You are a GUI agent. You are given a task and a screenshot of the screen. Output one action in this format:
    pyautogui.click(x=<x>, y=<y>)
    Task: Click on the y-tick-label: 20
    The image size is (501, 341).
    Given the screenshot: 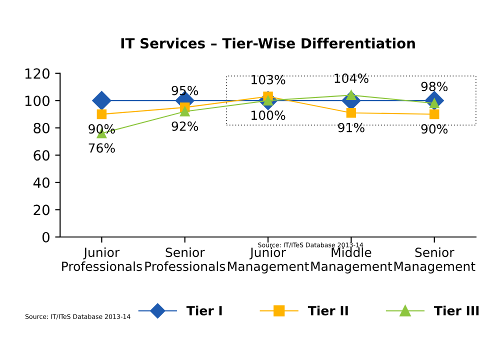 What is the action you would take?
    pyautogui.click(x=42, y=210)
    